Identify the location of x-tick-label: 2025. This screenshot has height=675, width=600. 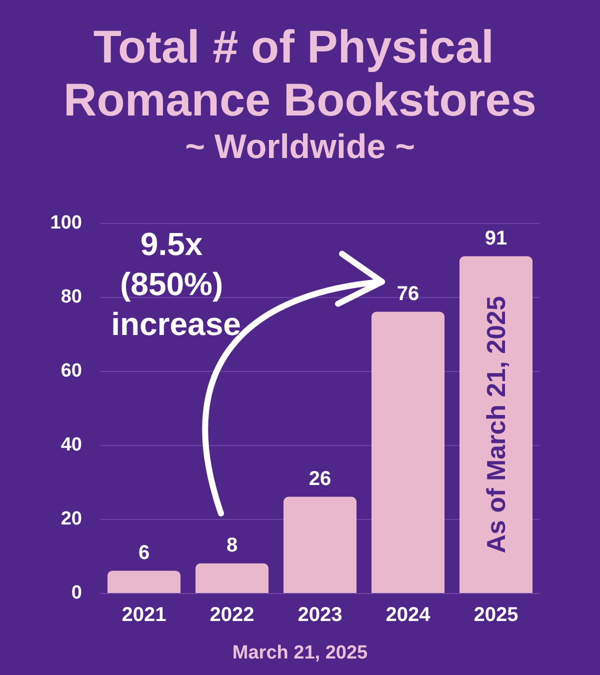
(496, 615).